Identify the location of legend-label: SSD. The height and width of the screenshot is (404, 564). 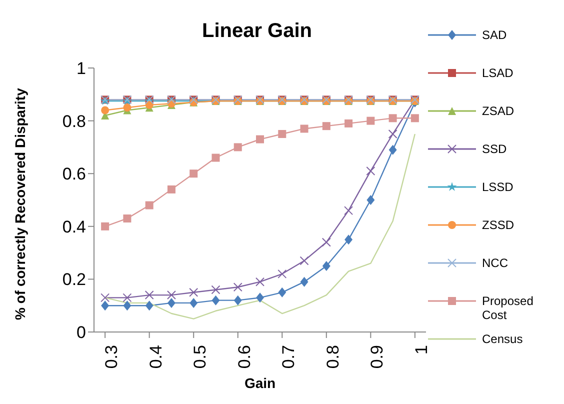
(495, 149).